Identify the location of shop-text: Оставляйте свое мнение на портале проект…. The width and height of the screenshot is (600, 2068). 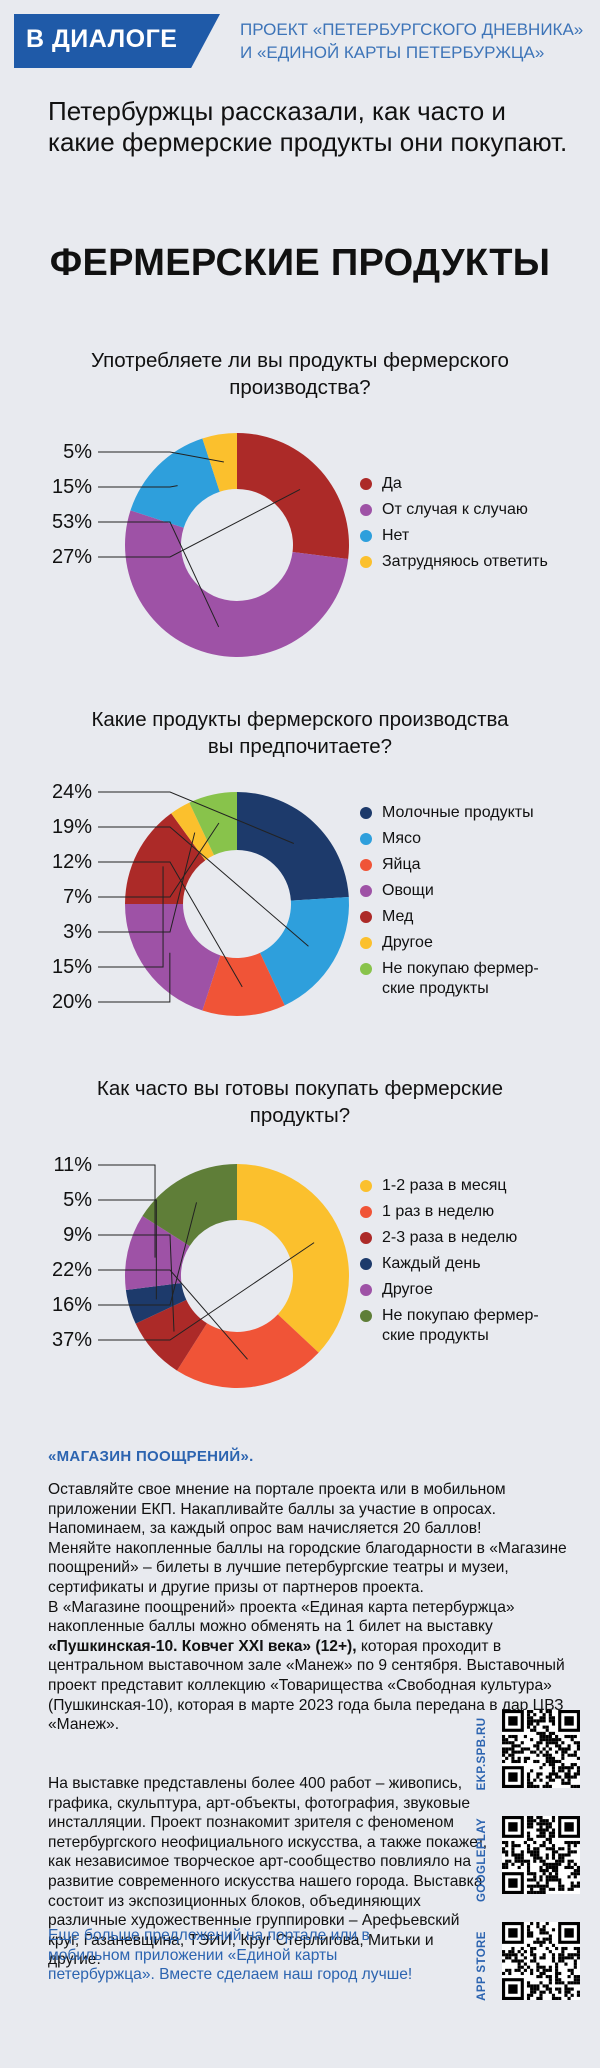
(308, 1607).